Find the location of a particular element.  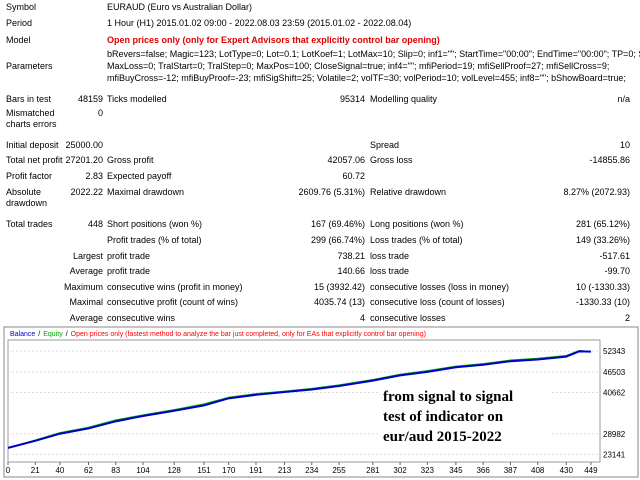

x-tick-label: 83 is located at coordinates (115, 470).